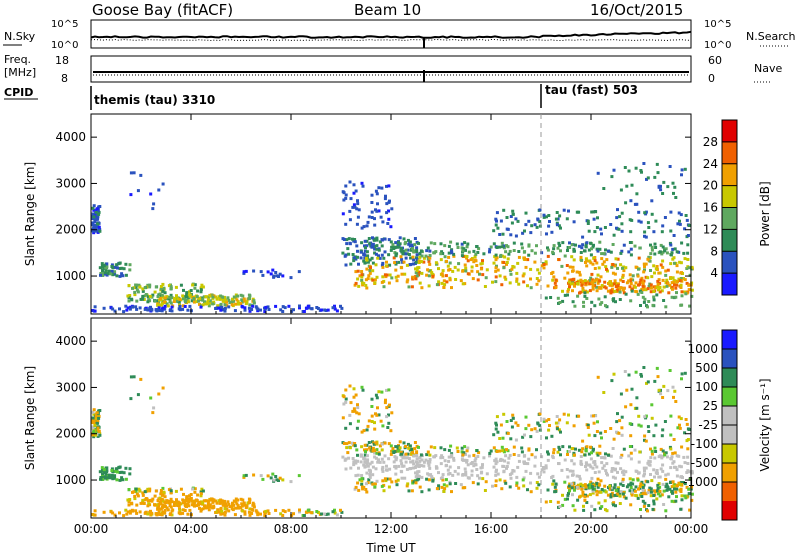  I want to click on freq-left-tick-top: 18, so click(62, 60).